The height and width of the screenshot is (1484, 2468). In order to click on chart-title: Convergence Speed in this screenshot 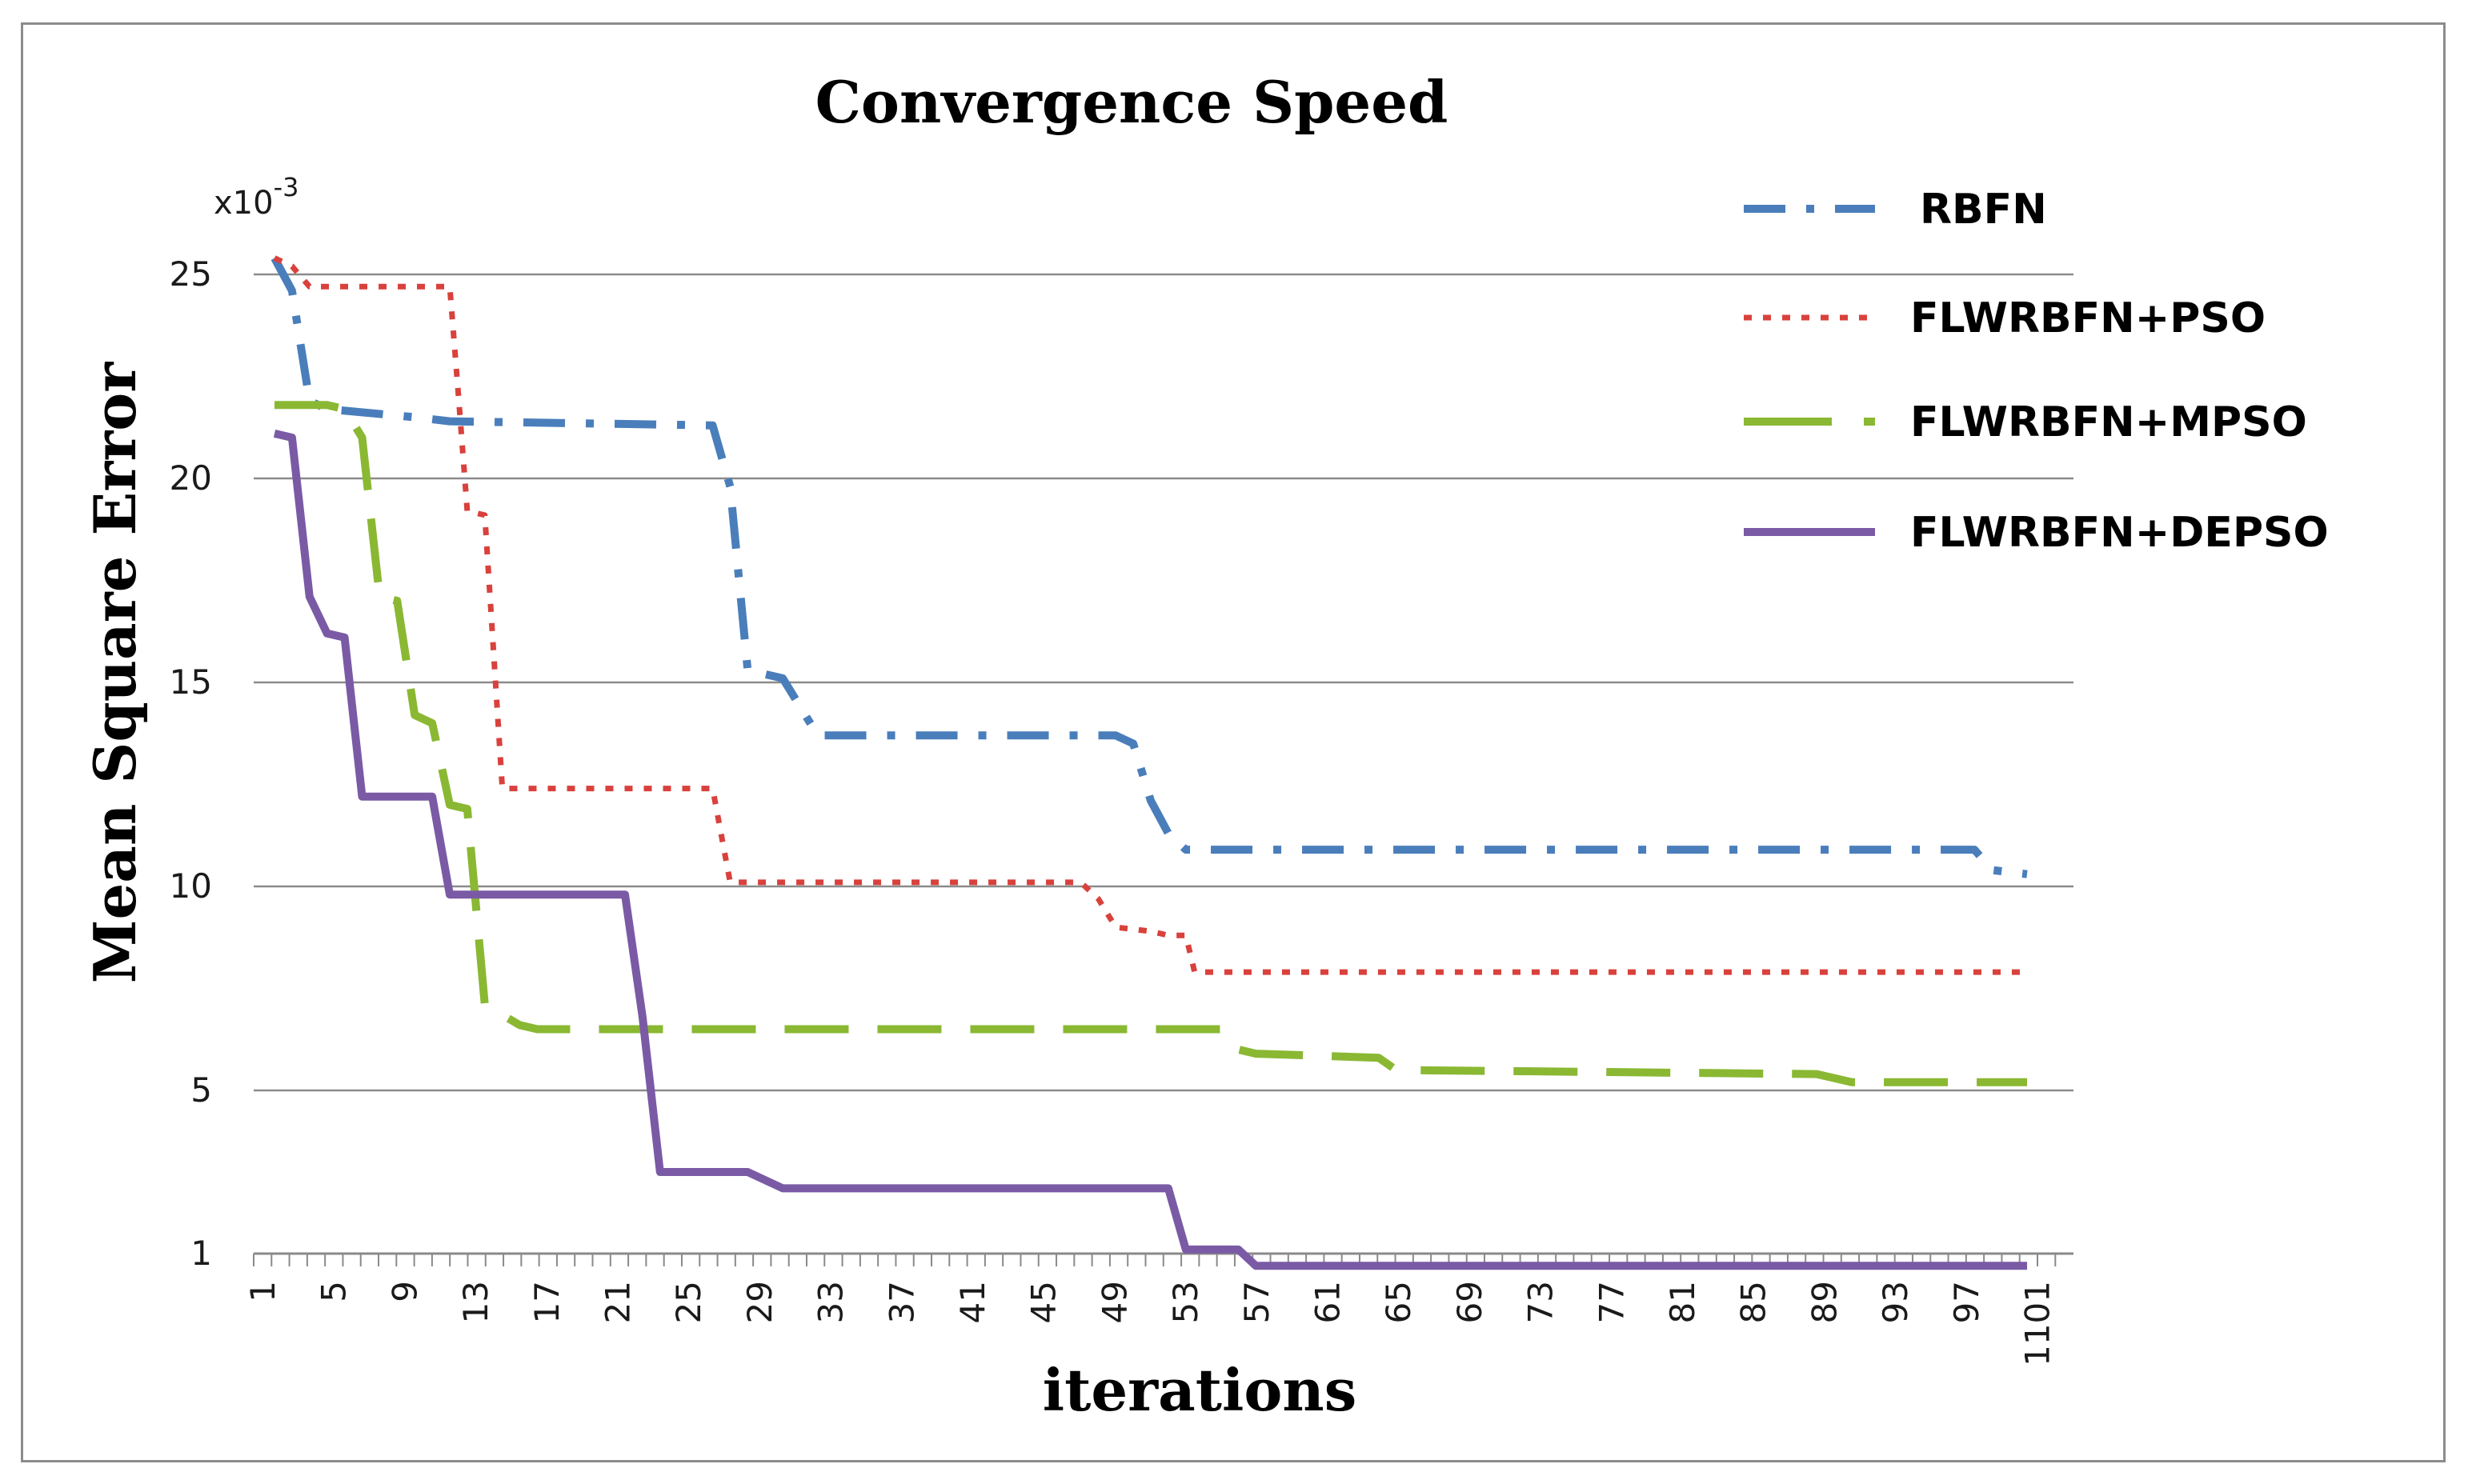, I will do `click(1131, 102)`.